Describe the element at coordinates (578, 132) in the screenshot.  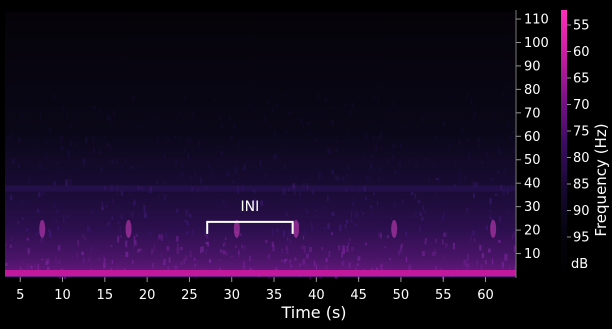
I see `colorbar-ticks: 55 60 65 70 75 80 85 90 95` at that location.